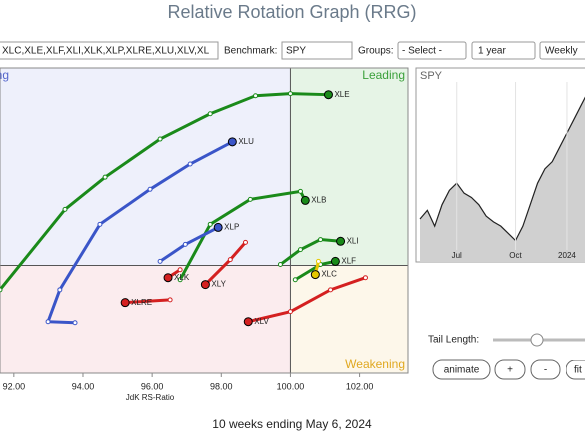 The width and height of the screenshot is (585, 434). What do you see at coordinates (353, 240) in the screenshot?
I see `tail-label: XLI` at bounding box center [353, 240].